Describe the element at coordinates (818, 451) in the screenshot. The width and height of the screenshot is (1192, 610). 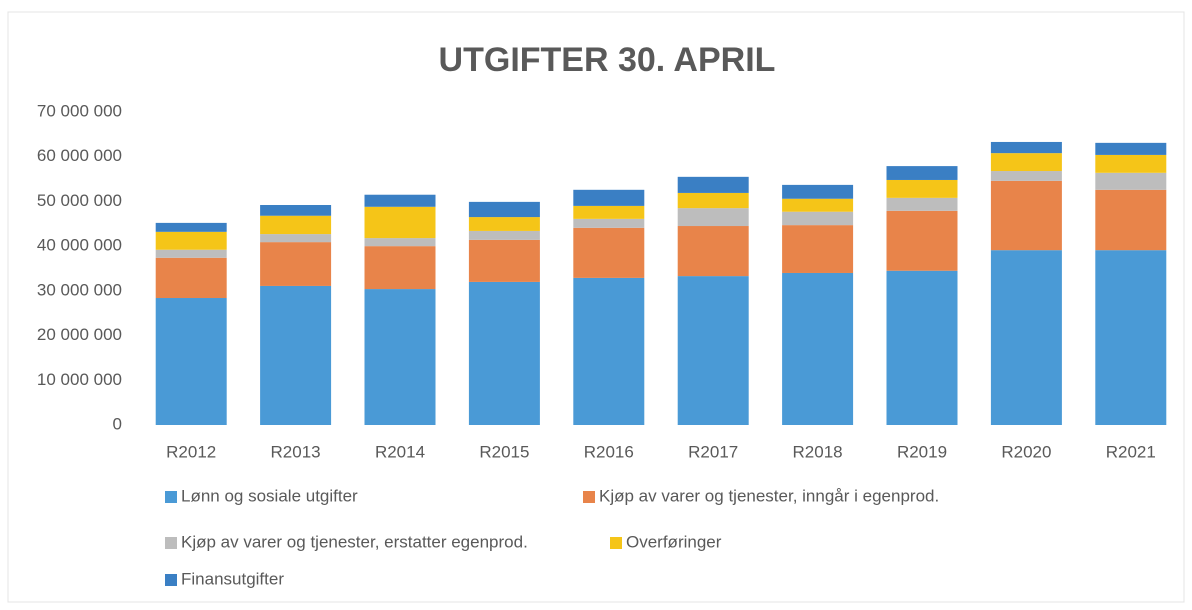
I see `x-tick-label: R2018` at that location.